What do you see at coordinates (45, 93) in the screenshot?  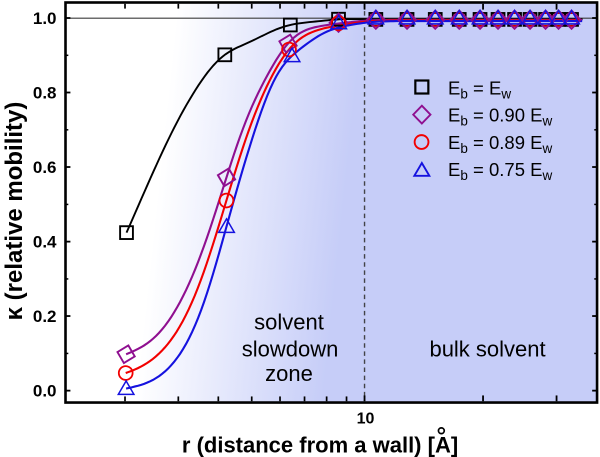 I see `svg-text: 0.8` at bounding box center [45, 93].